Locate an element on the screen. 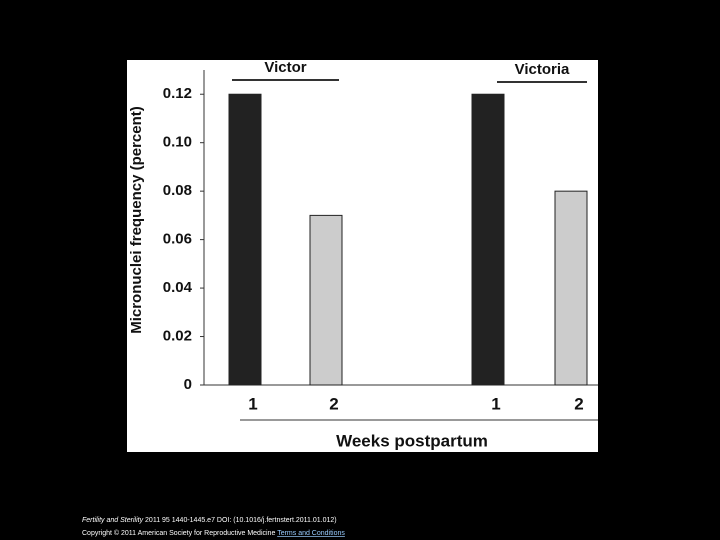  y-axis-label: Micronuclei frequency (percent) is located at coordinates (136, 220).